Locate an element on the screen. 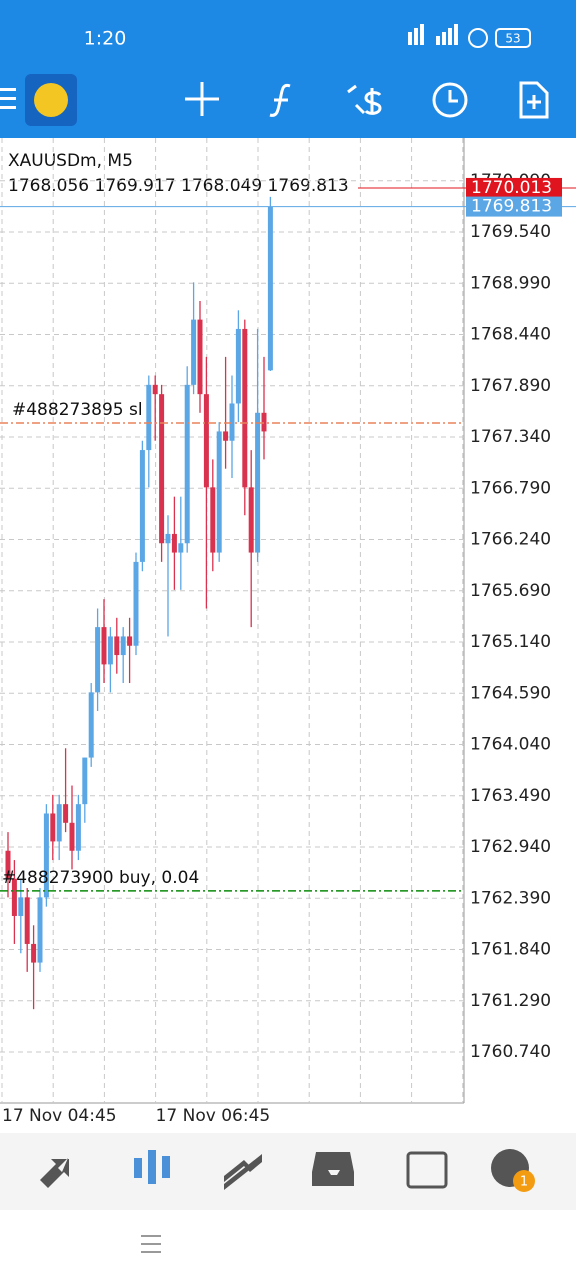 This screenshot has height=1284, width=576. logo-mark is located at coordinates (51, 100).